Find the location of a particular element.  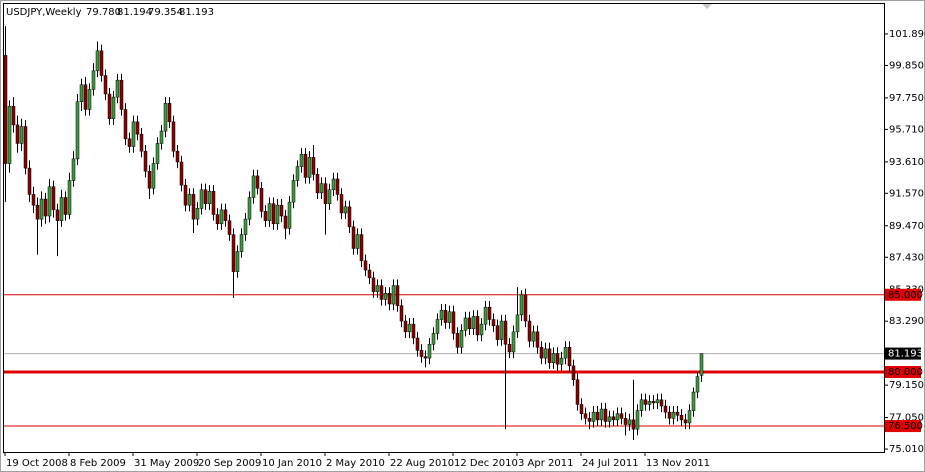

x-tick-label: 24 Jul 2011 is located at coordinates (610, 463).